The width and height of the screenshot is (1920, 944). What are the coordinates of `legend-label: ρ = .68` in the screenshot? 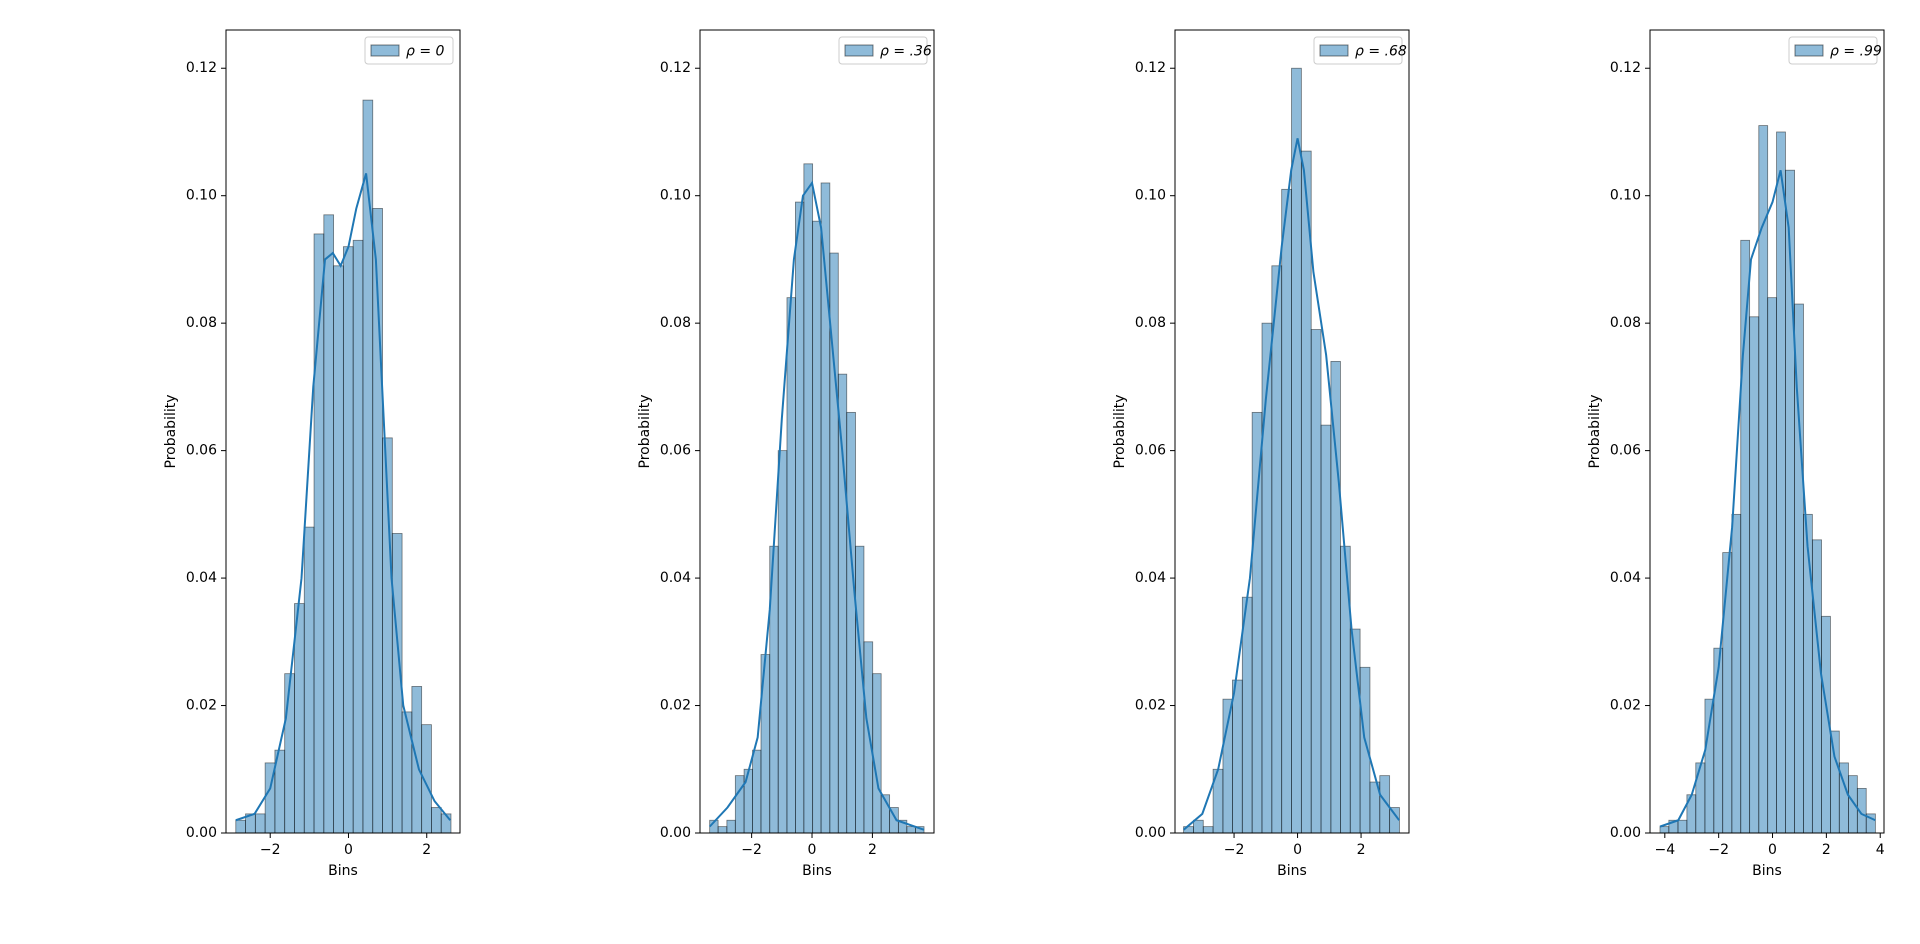 It's located at (1381, 52).